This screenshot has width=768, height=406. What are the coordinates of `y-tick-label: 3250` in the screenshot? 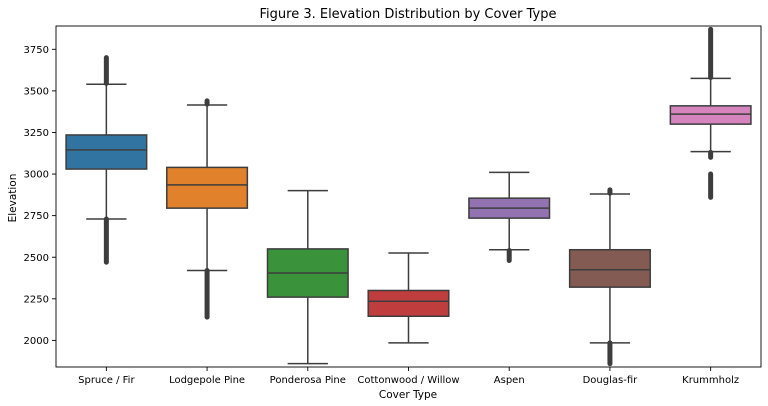 It's located at (36, 133).